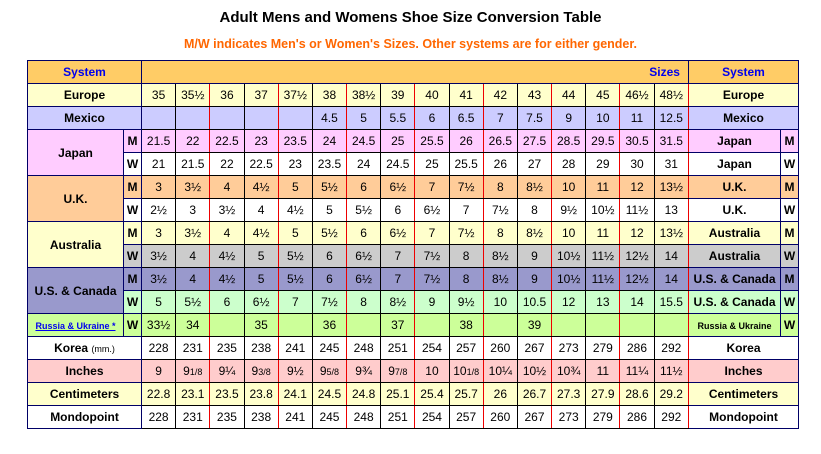 The height and width of the screenshot is (454, 821). What do you see at coordinates (227, 279) in the screenshot?
I see `us_canada-m-size-cell: 4½` at bounding box center [227, 279].